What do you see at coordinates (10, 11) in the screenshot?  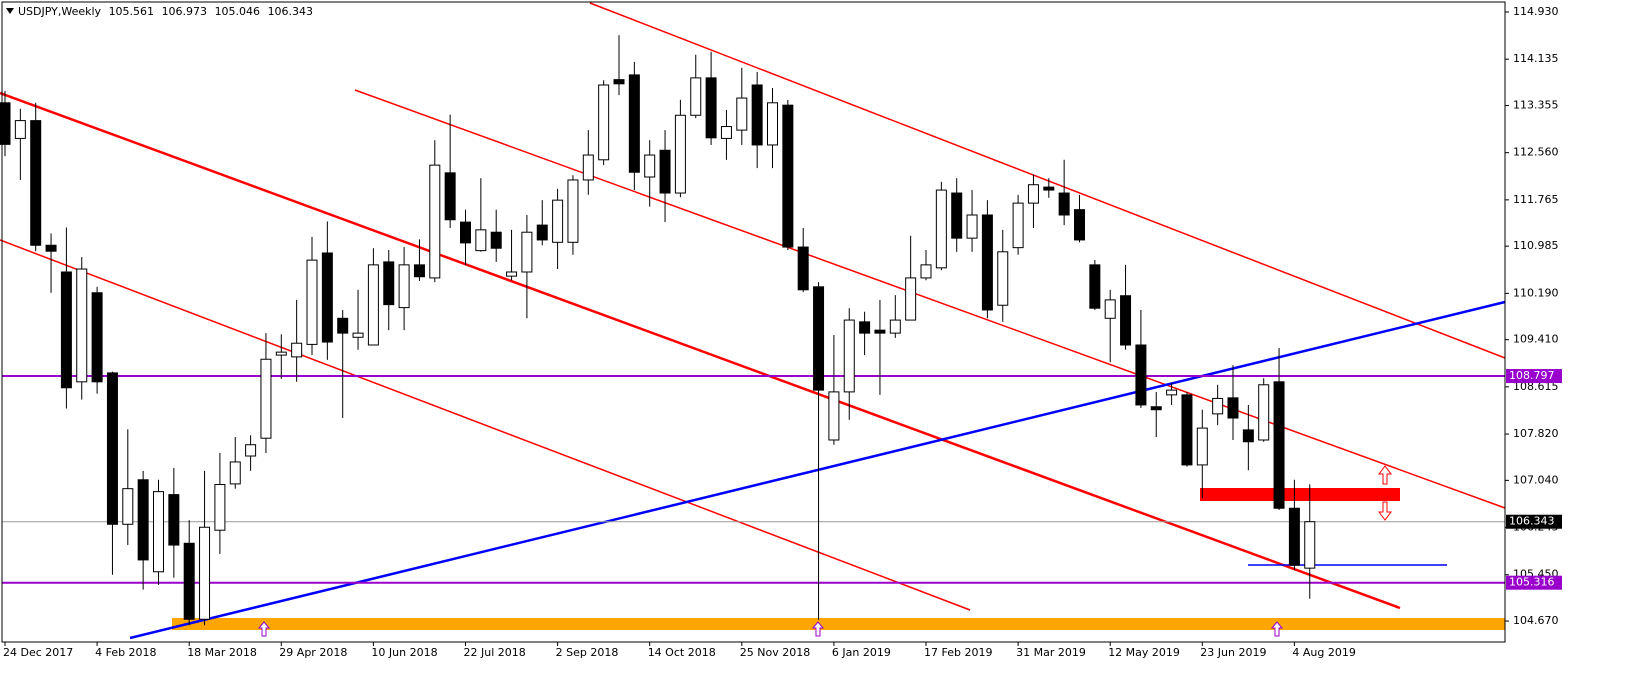 I see `menu-icon` at bounding box center [10, 11].